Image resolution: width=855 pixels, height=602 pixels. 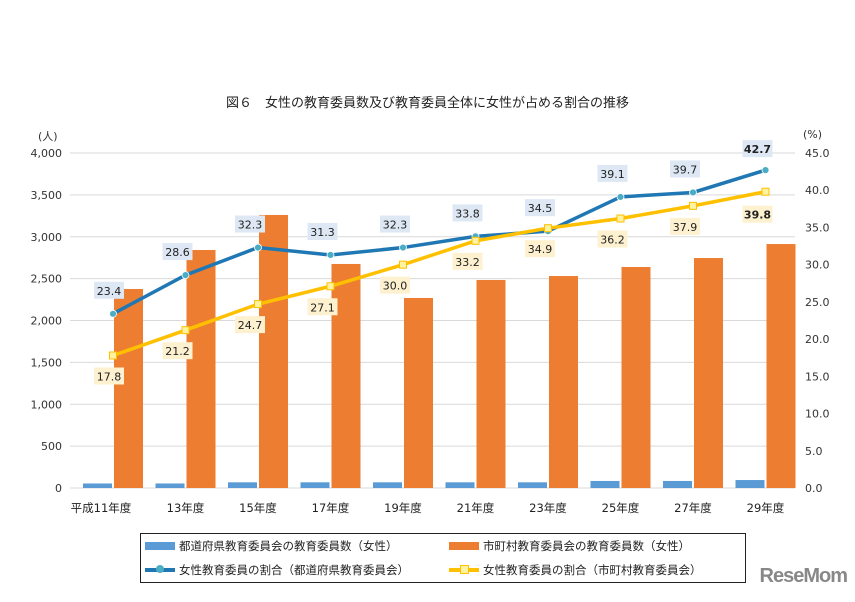 I want to click on data-label: 30.0, so click(x=395, y=286).